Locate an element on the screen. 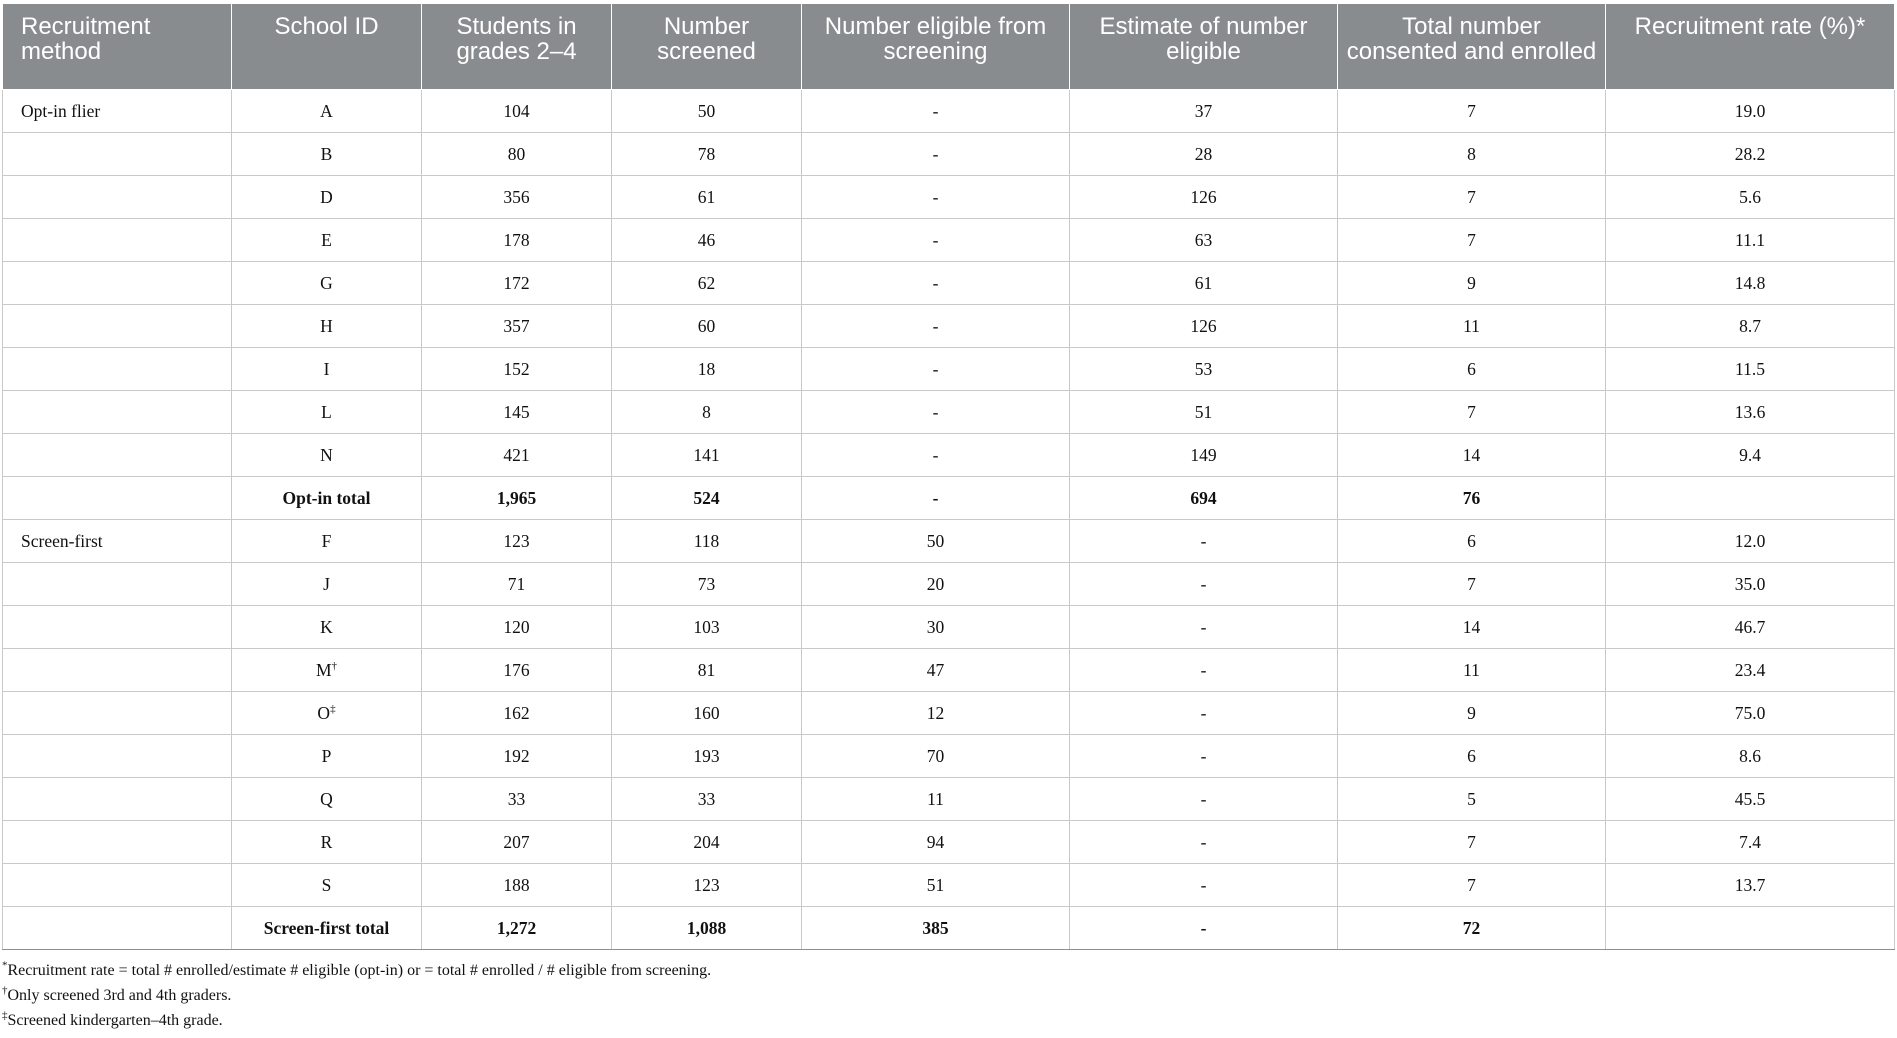  cell-screened: 60 is located at coordinates (706, 326).